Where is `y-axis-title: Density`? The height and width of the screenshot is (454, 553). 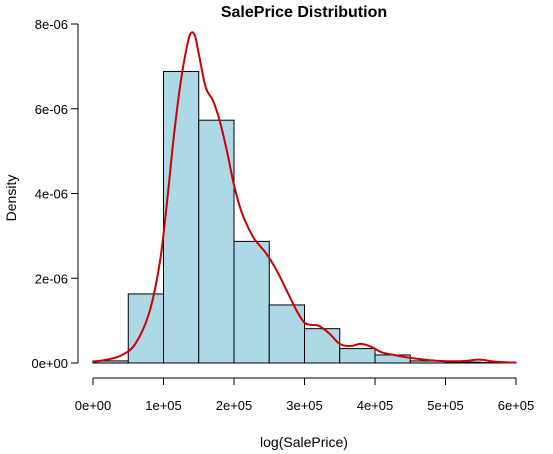
y-axis-title: Density is located at coordinates (11, 198).